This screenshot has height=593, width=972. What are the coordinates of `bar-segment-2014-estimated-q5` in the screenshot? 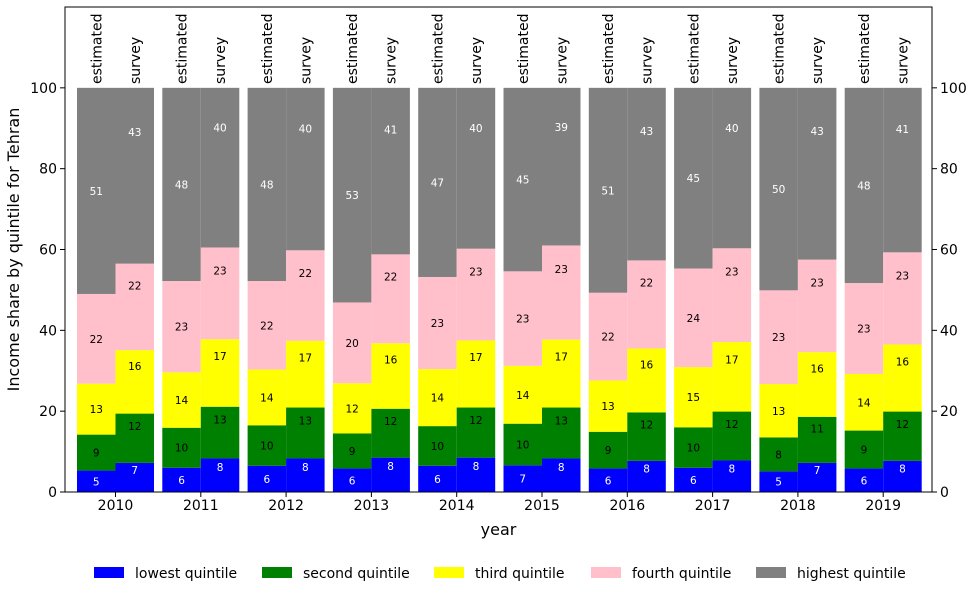 It's located at (437, 182).